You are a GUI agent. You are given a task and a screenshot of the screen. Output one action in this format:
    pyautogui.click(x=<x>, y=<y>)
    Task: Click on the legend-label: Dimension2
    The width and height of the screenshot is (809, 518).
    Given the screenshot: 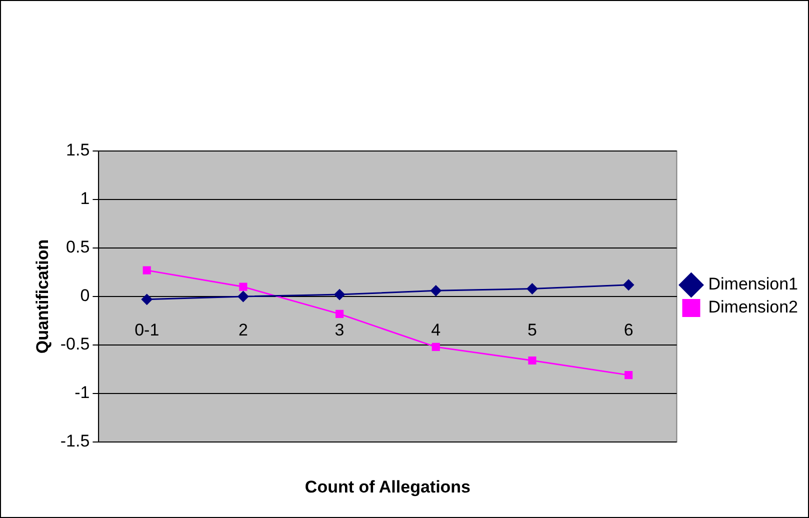 What is the action you would take?
    pyautogui.click(x=753, y=307)
    